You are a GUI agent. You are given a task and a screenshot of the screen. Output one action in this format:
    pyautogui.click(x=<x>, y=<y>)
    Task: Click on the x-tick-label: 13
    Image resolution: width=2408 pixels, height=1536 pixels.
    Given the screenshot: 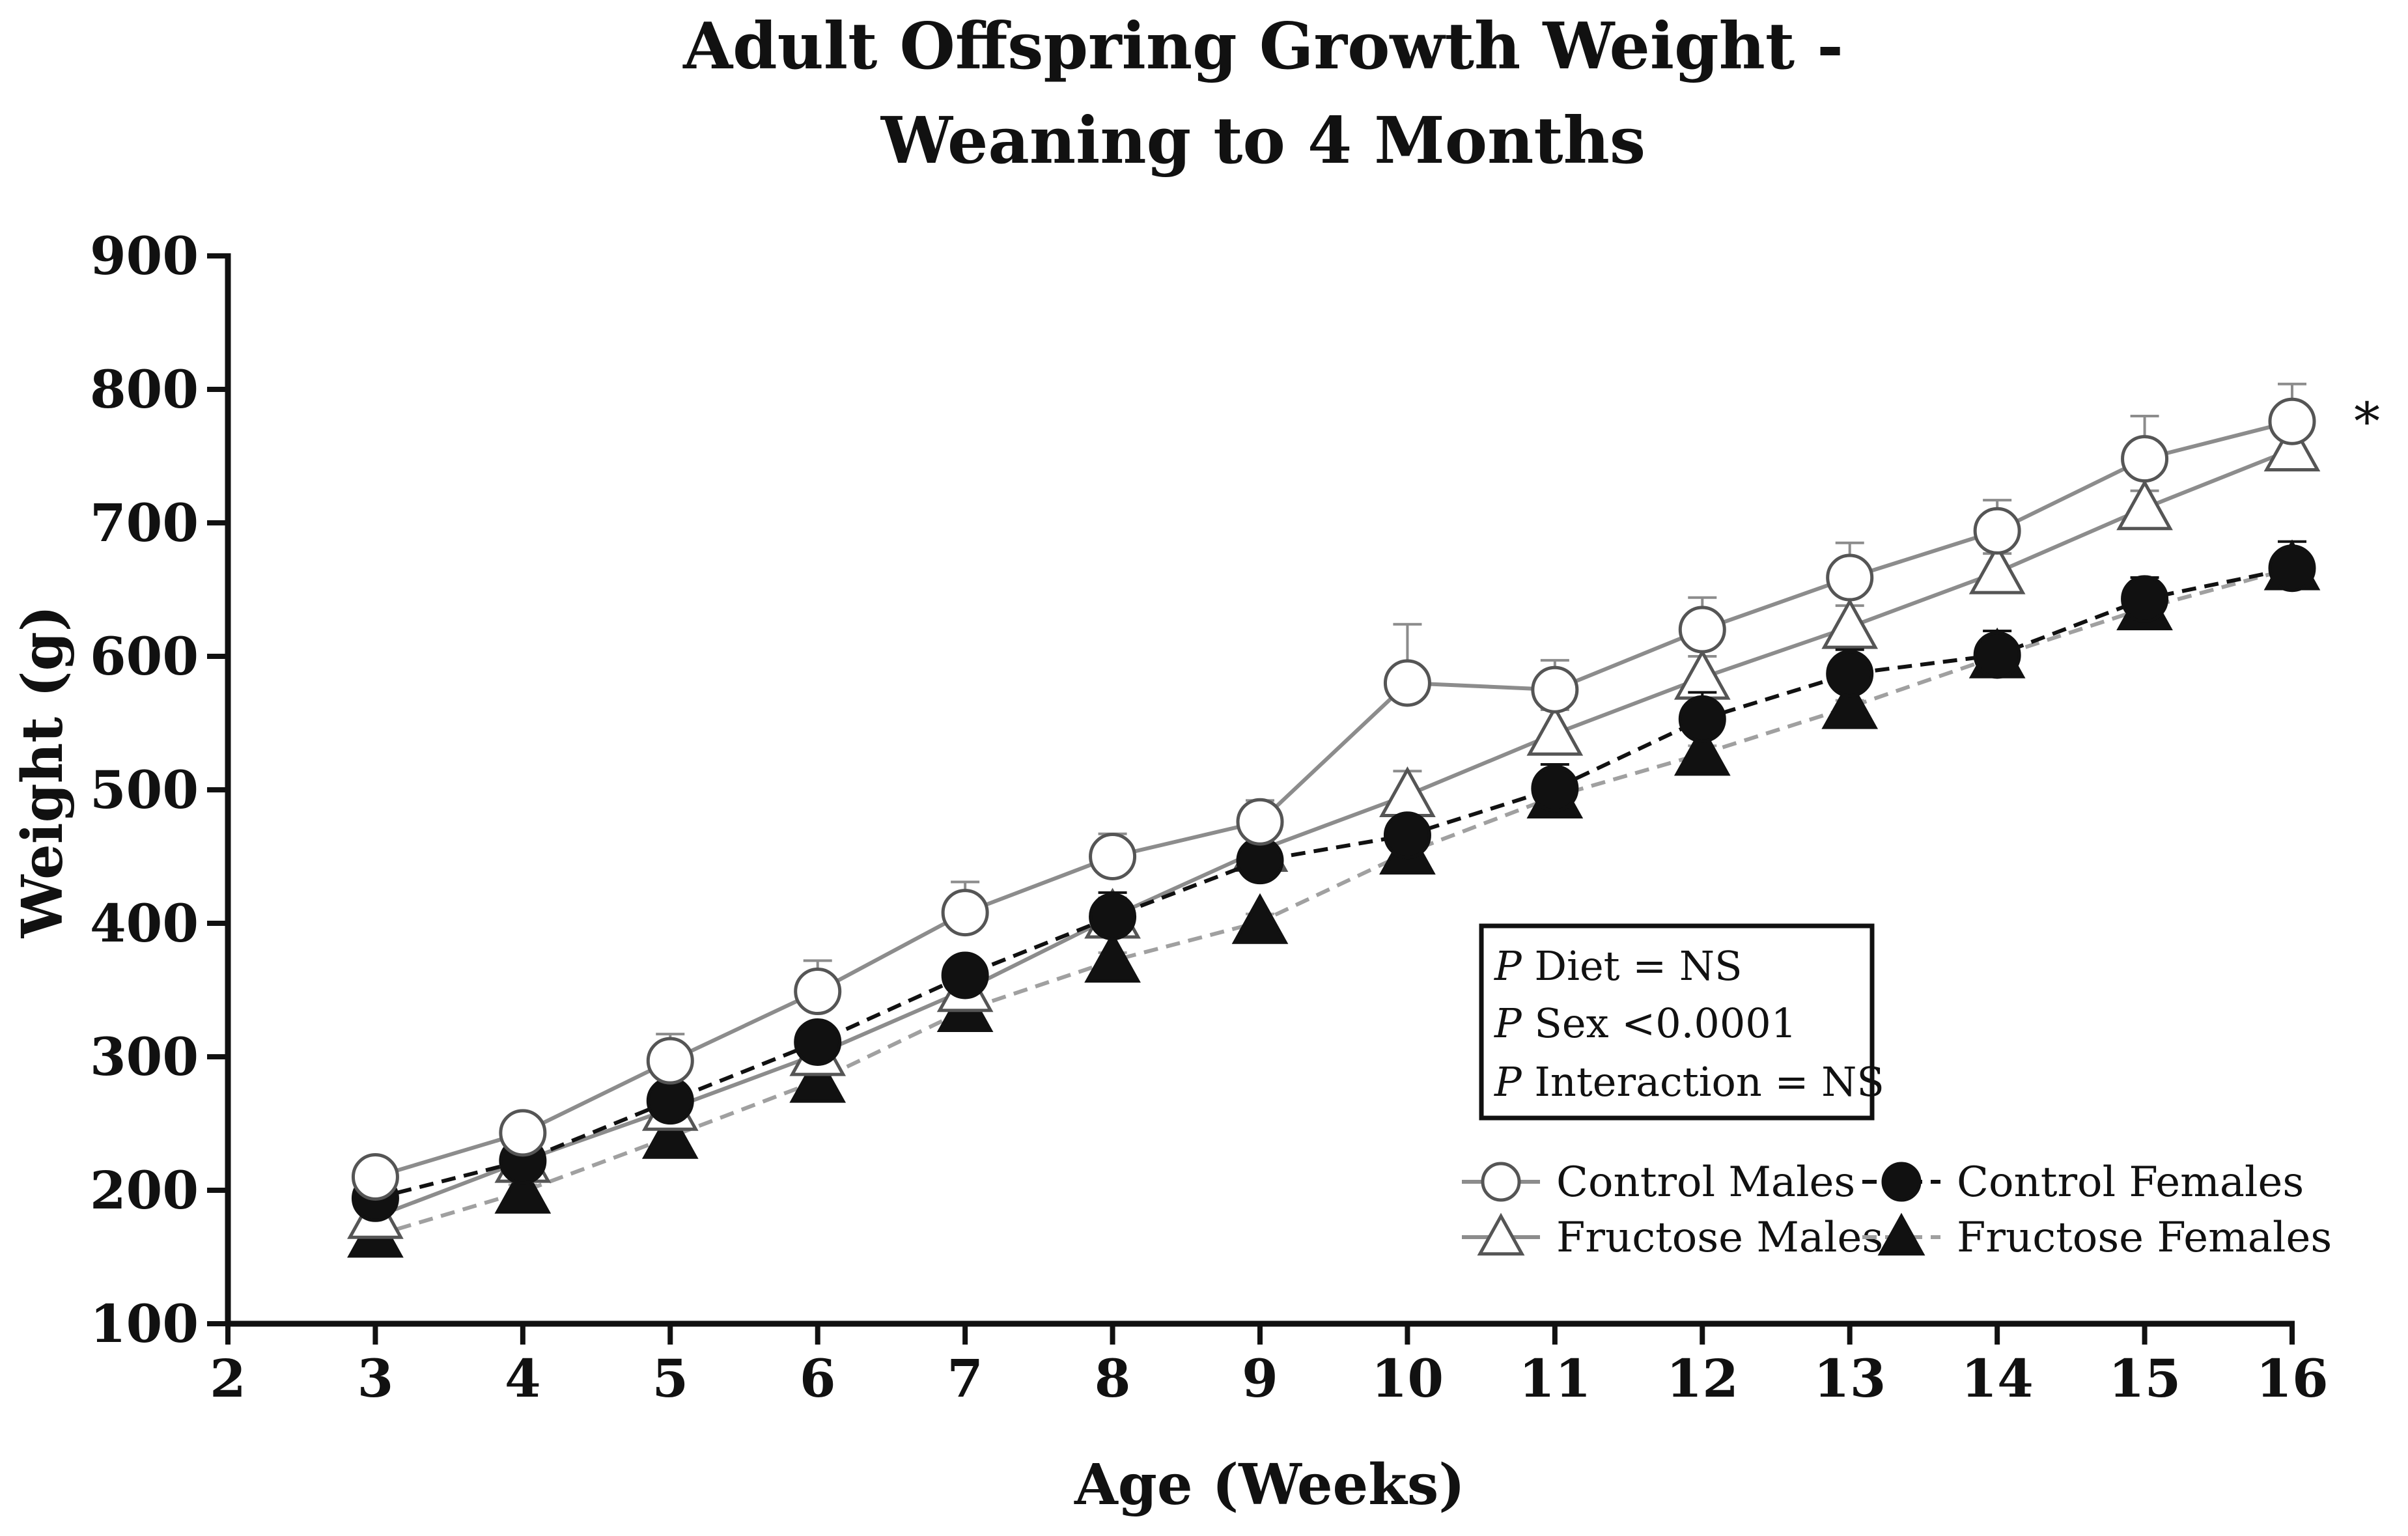 What is the action you would take?
    pyautogui.click(x=1850, y=1379)
    